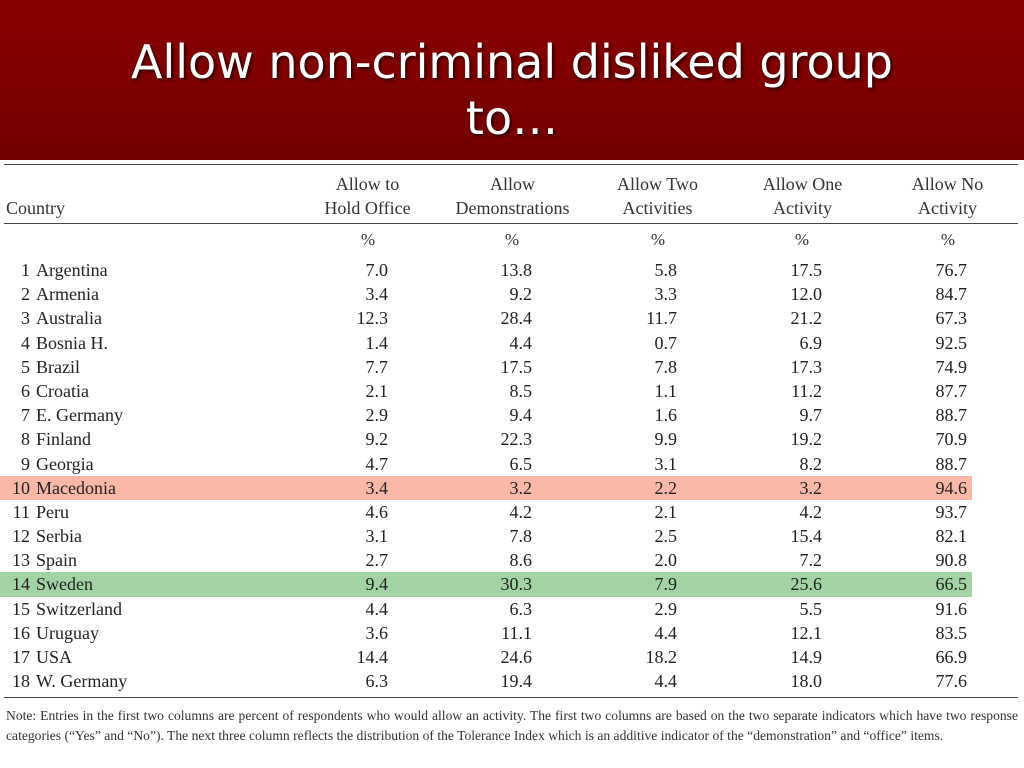 This screenshot has height=768, width=1024. Describe the element at coordinates (666, 415) in the screenshot. I see `cell-two-activities: 1.6` at that location.